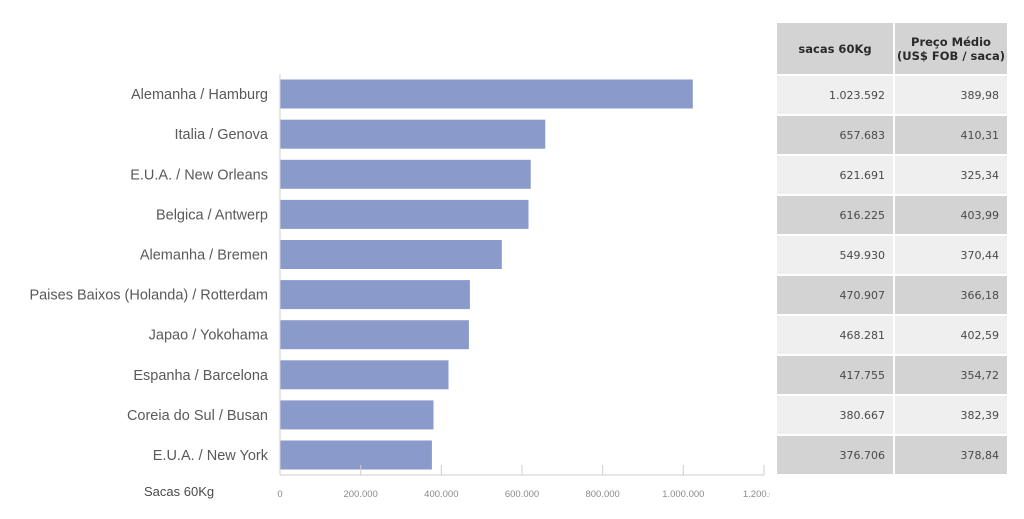 The width and height of the screenshot is (1024, 519). I want to click on category-label: Belgica / Antwerp, so click(212, 215).